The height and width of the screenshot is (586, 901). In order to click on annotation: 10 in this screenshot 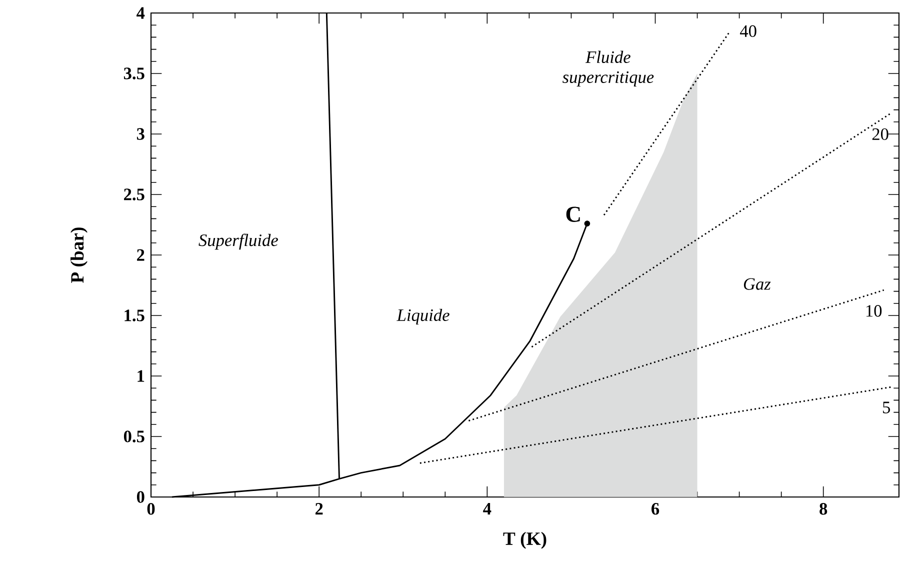, I will do `click(874, 311)`.